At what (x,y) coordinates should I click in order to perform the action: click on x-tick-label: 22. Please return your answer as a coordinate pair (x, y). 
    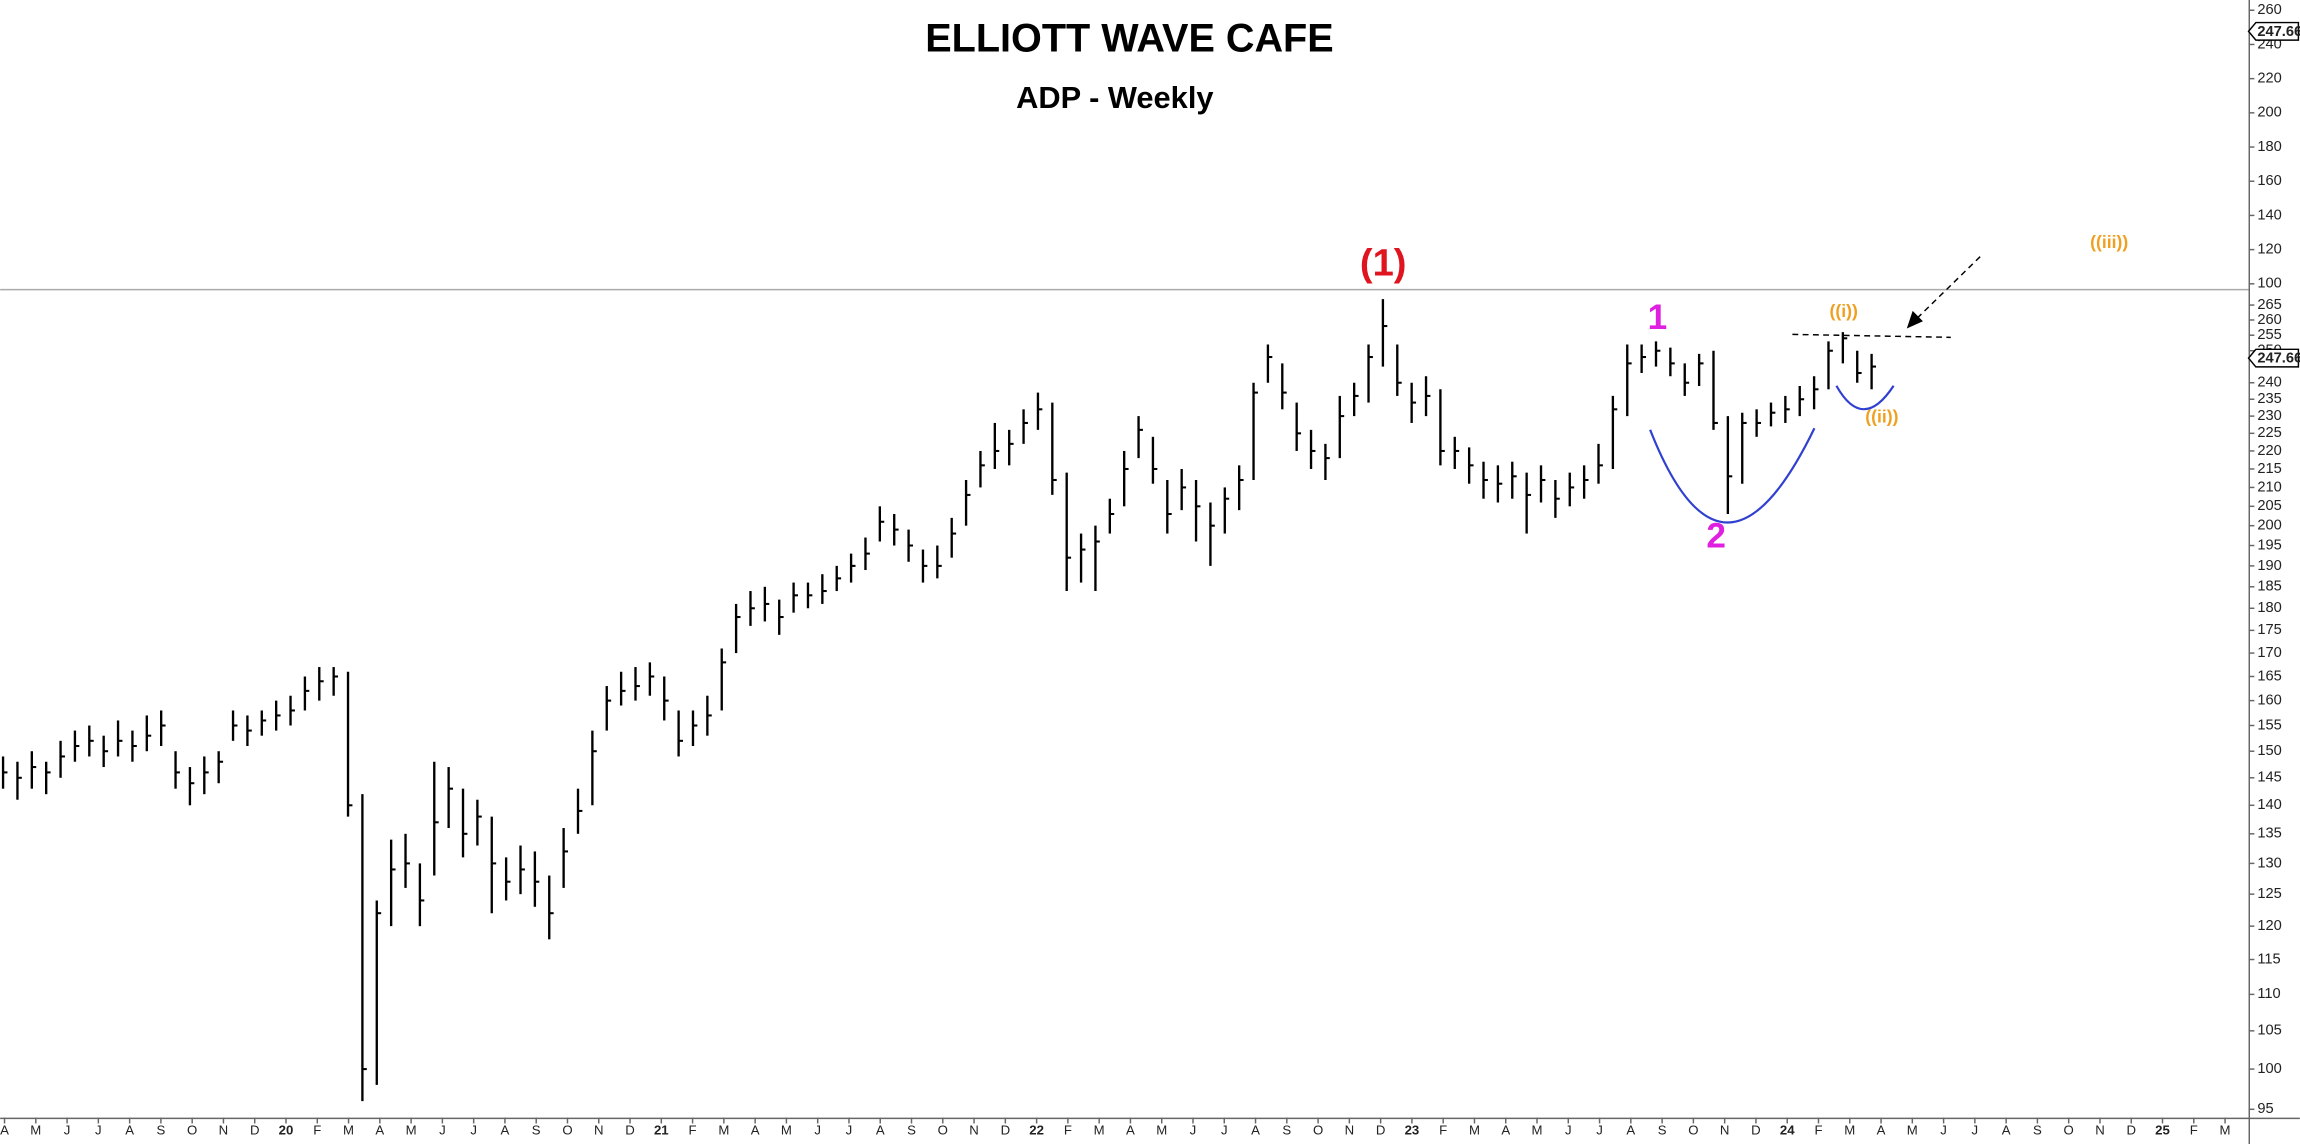
    Looking at the image, I should click on (1036, 1129).